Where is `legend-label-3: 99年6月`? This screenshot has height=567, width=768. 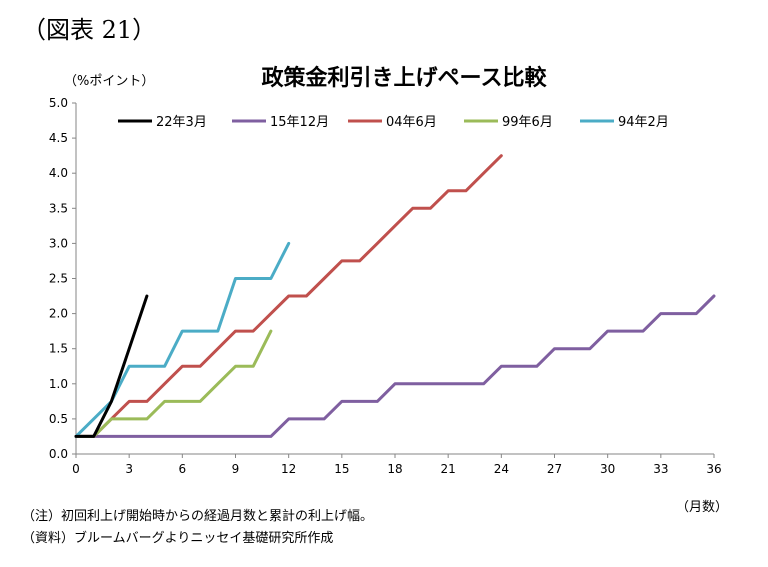 legend-label-3: 99年6月 is located at coordinates (527, 122).